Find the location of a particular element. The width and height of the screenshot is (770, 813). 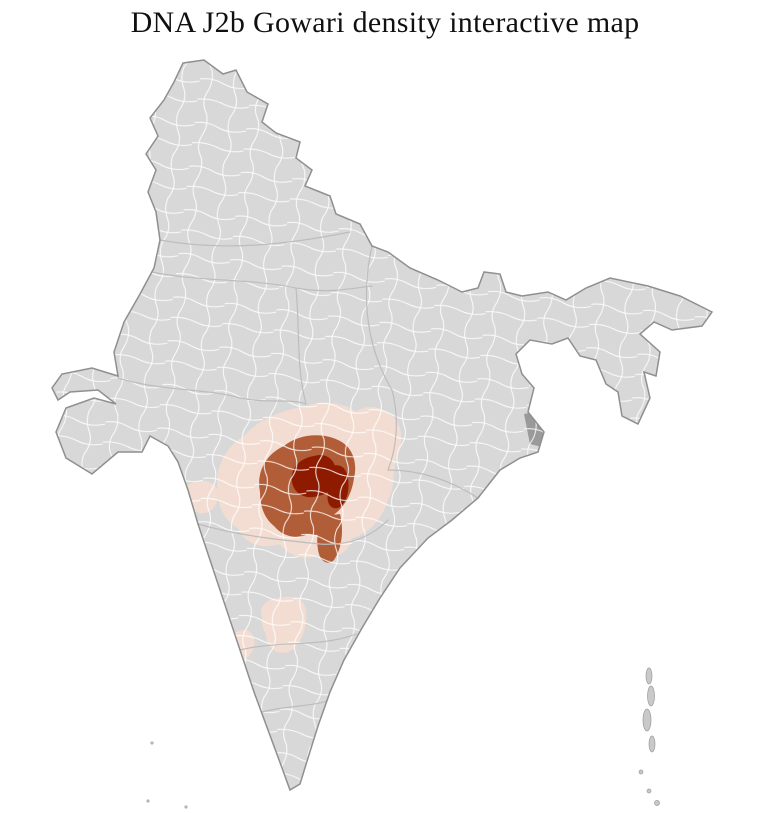

page-title: DNA J2b Gowari density interactive map is located at coordinates (385, 22).